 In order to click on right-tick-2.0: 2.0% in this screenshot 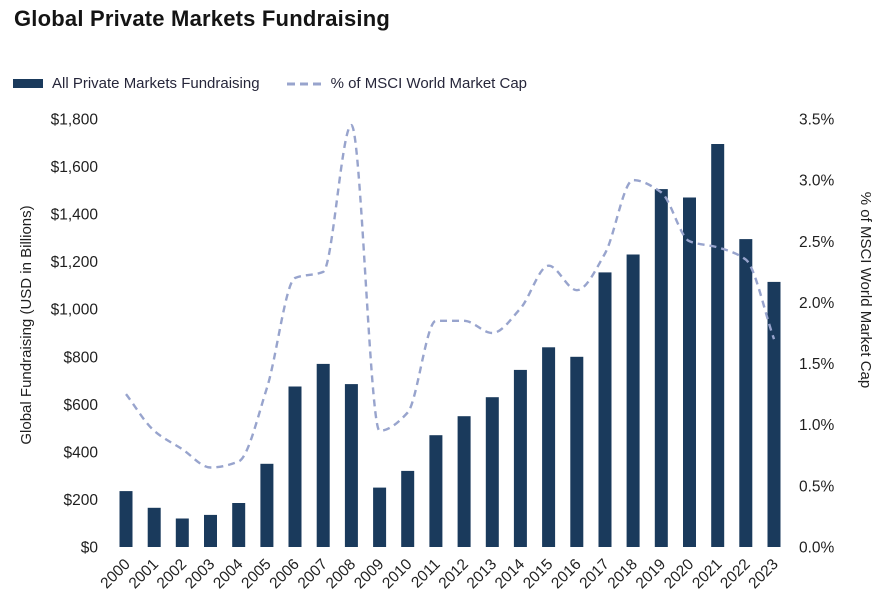, I will do `click(817, 303)`.